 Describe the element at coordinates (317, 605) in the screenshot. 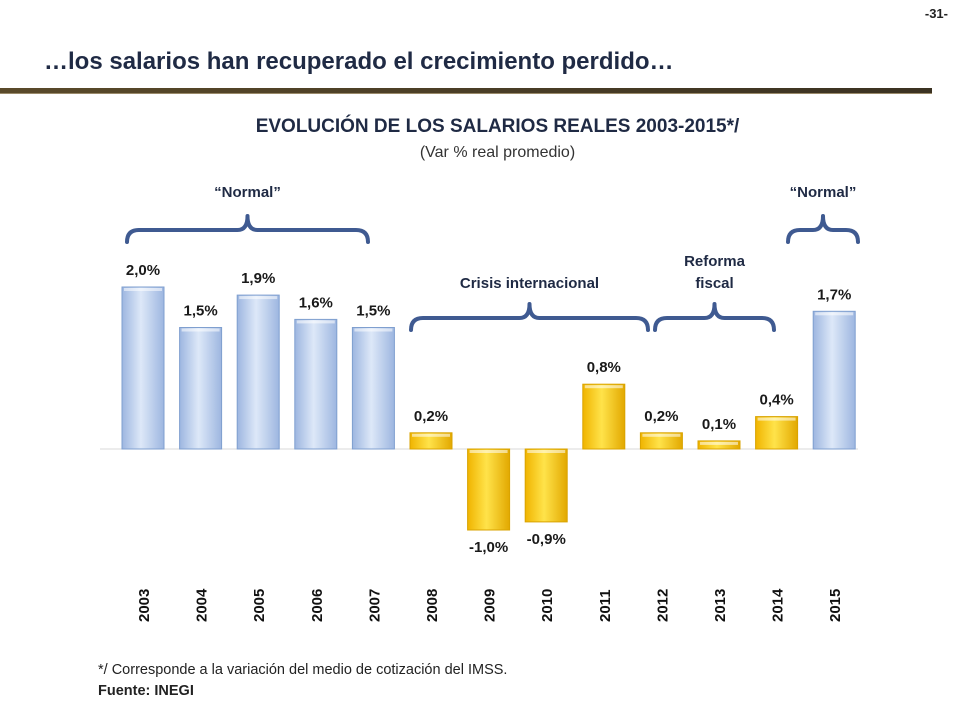

I see `tick-label-2006: 2006` at that location.